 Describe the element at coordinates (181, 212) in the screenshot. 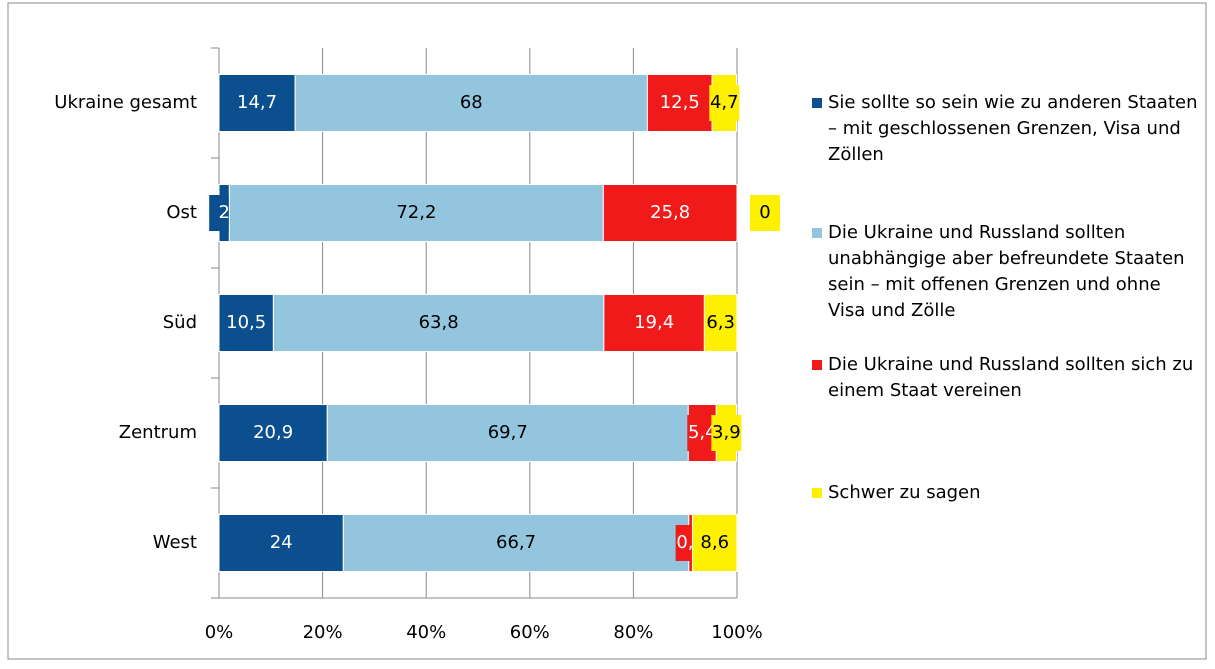

I see `y-tick-label: Ost` at that location.